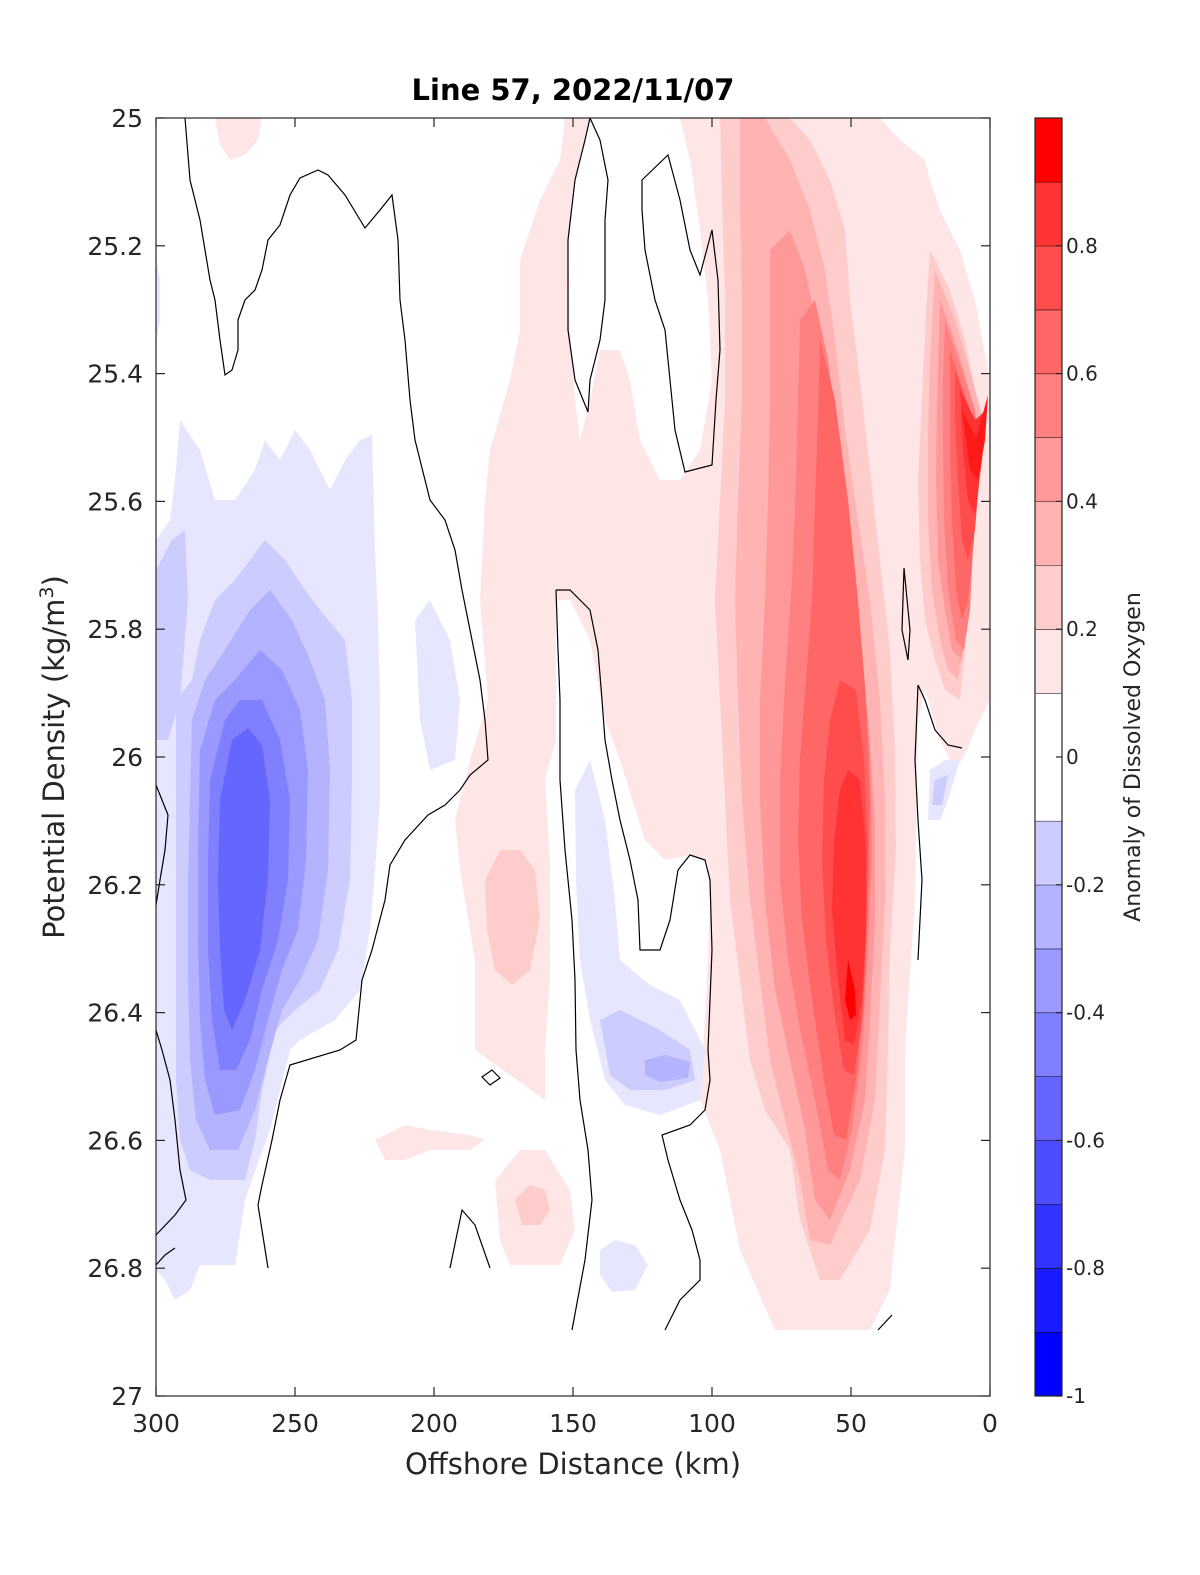 This screenshot has height=1575, width=1200. Describe the element at coordinates (990, 1423) in the screenshot. I see `x-tick-label: 0` at that location.